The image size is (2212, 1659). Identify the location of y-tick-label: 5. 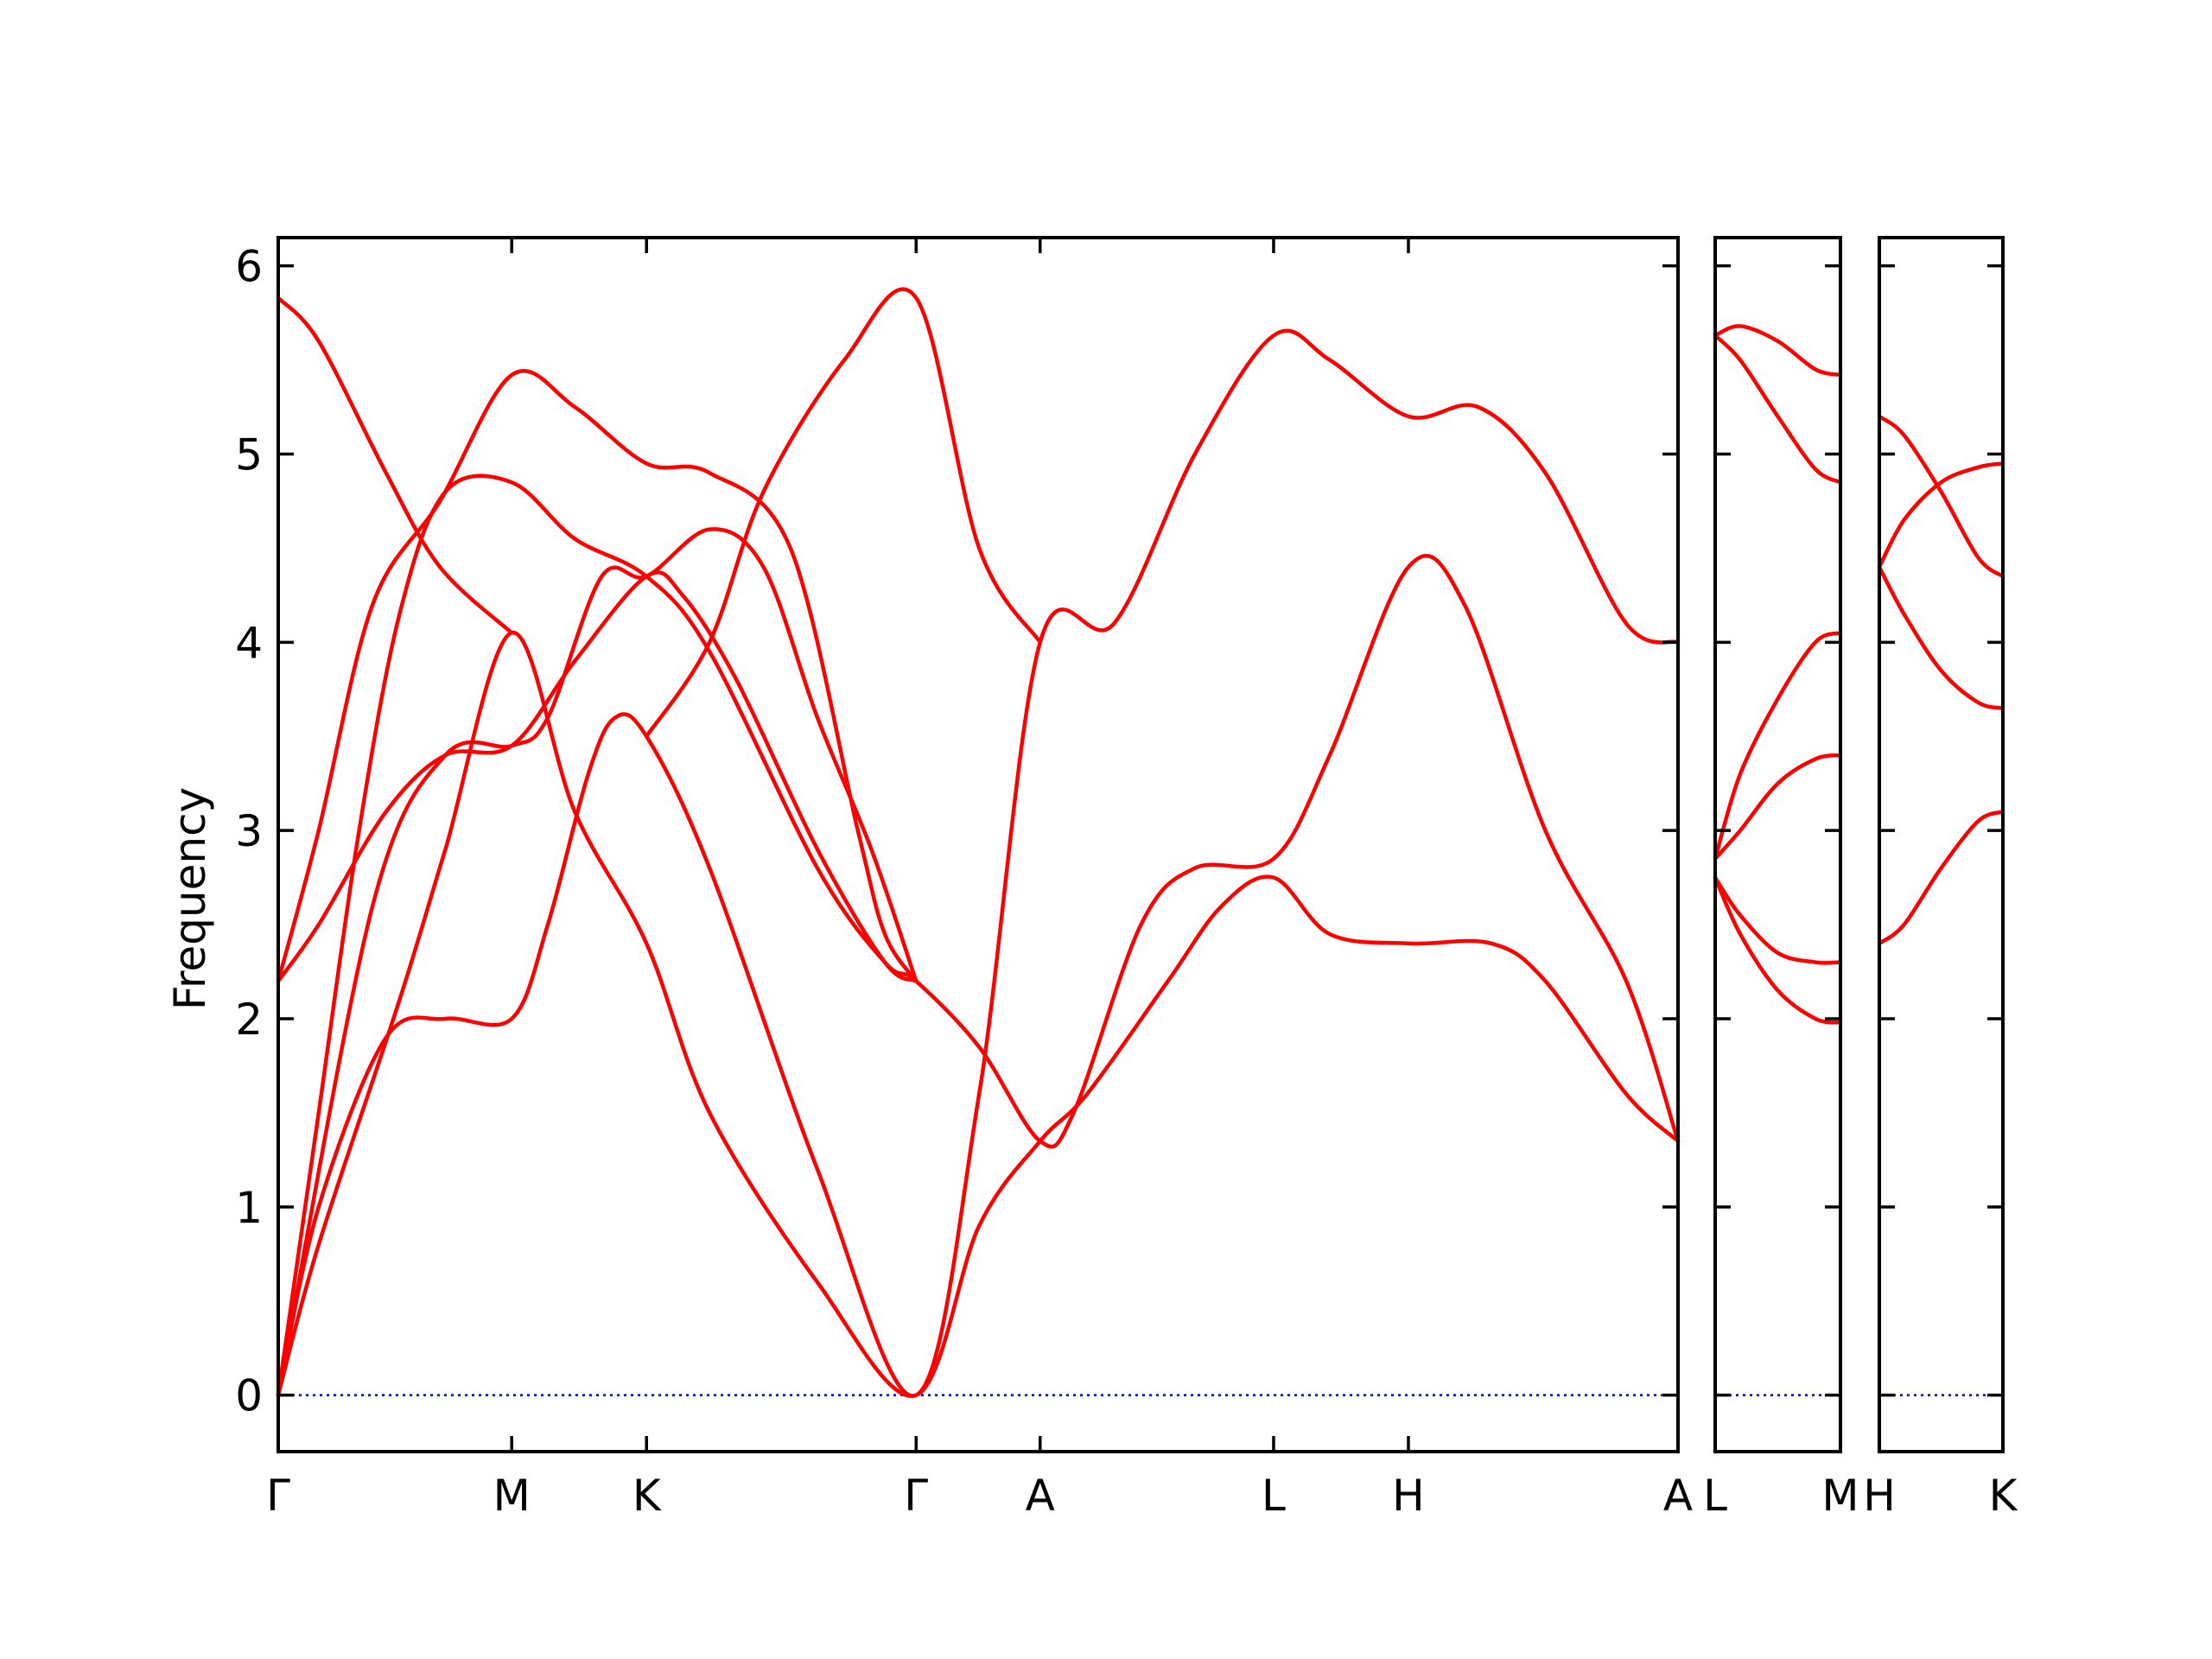
(249, 455).